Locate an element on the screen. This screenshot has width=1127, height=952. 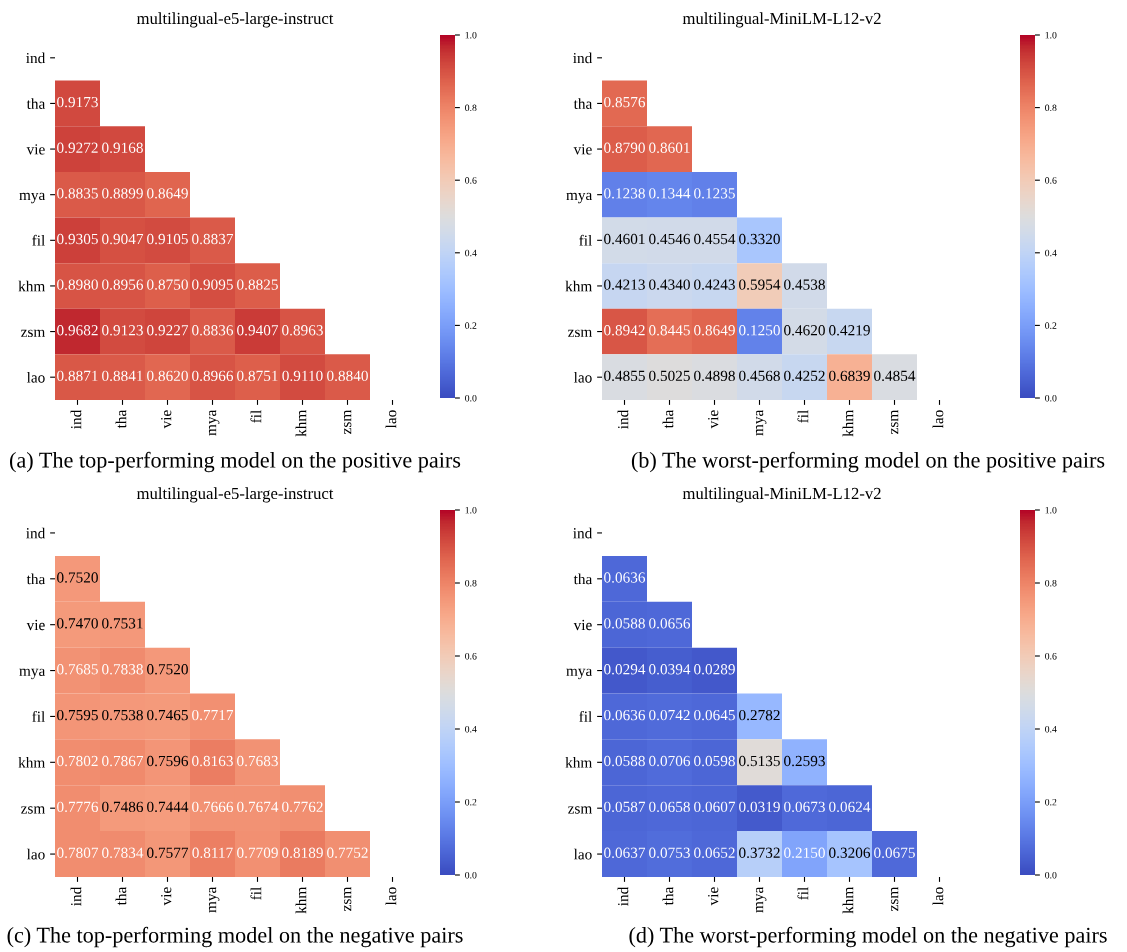
data-label: 0.0294 is located at coordinates (625, 669).